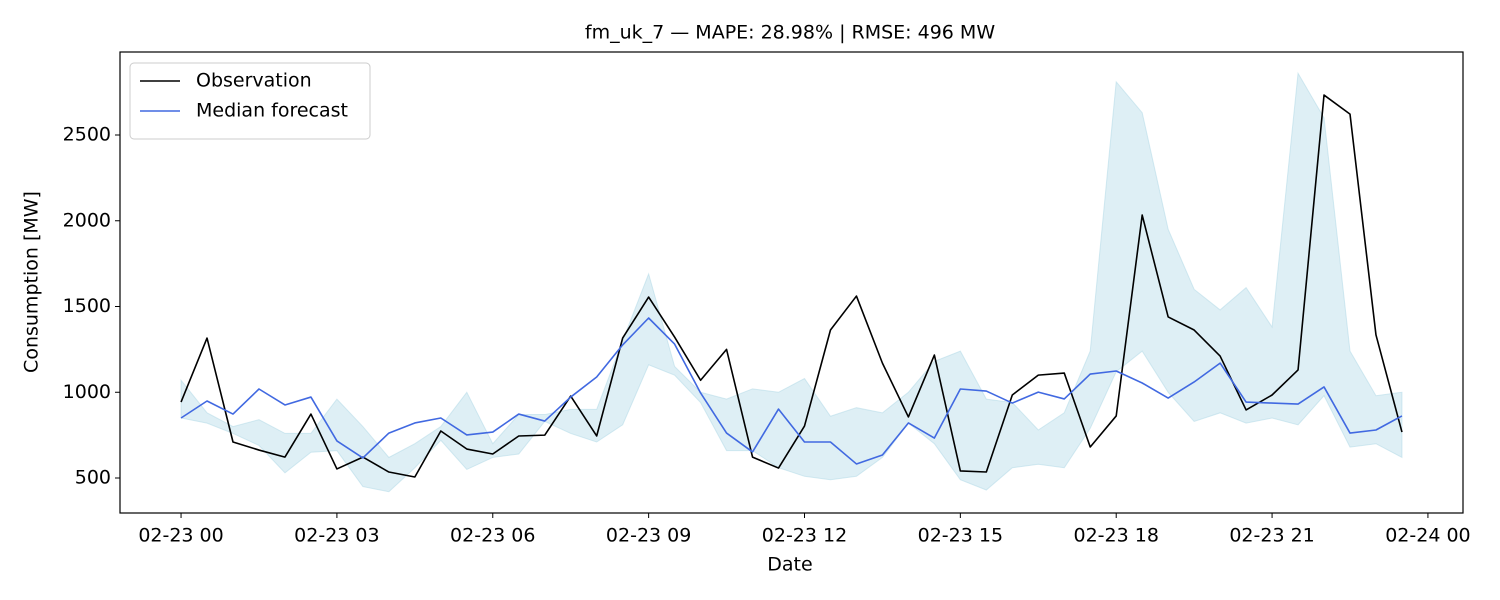 This screenshot has height=600, width=1500. I want to click on y-tick-label: 1000, so click(87, 392).